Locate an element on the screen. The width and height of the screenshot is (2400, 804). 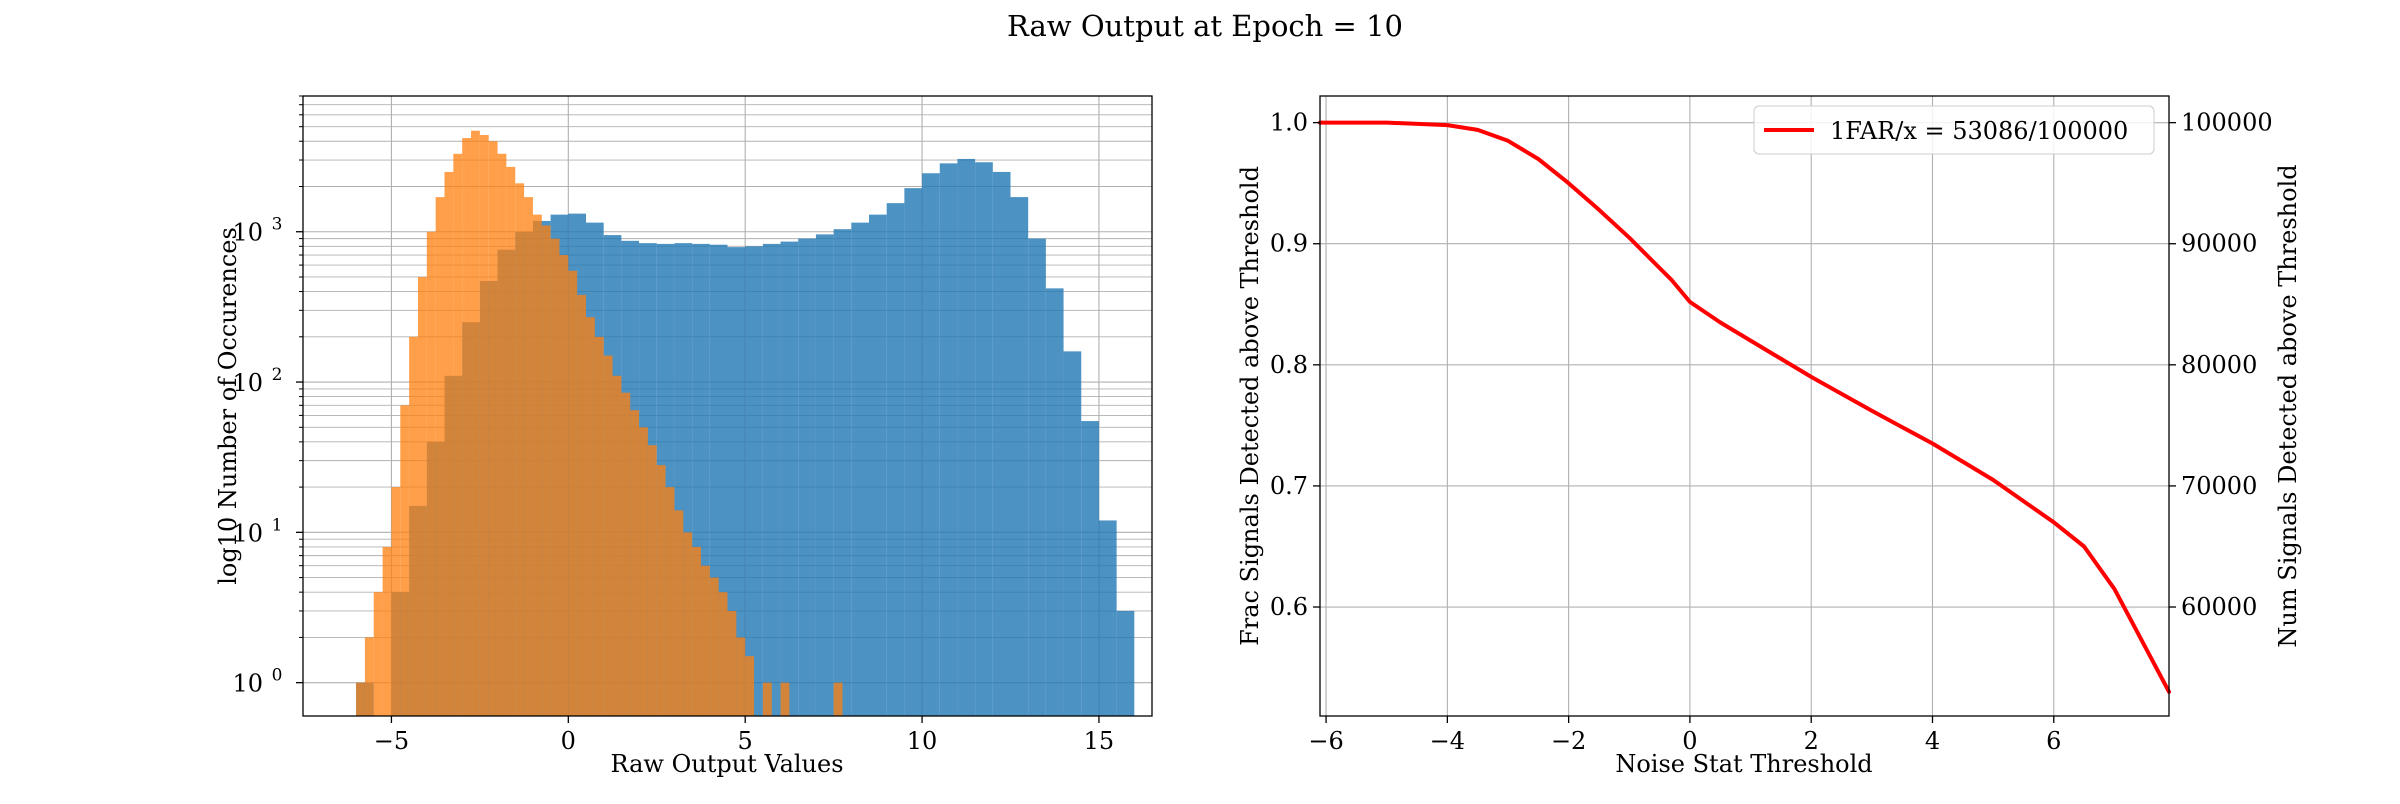
y-tick-label: 0.6 is located at coordinates (1289, 607).